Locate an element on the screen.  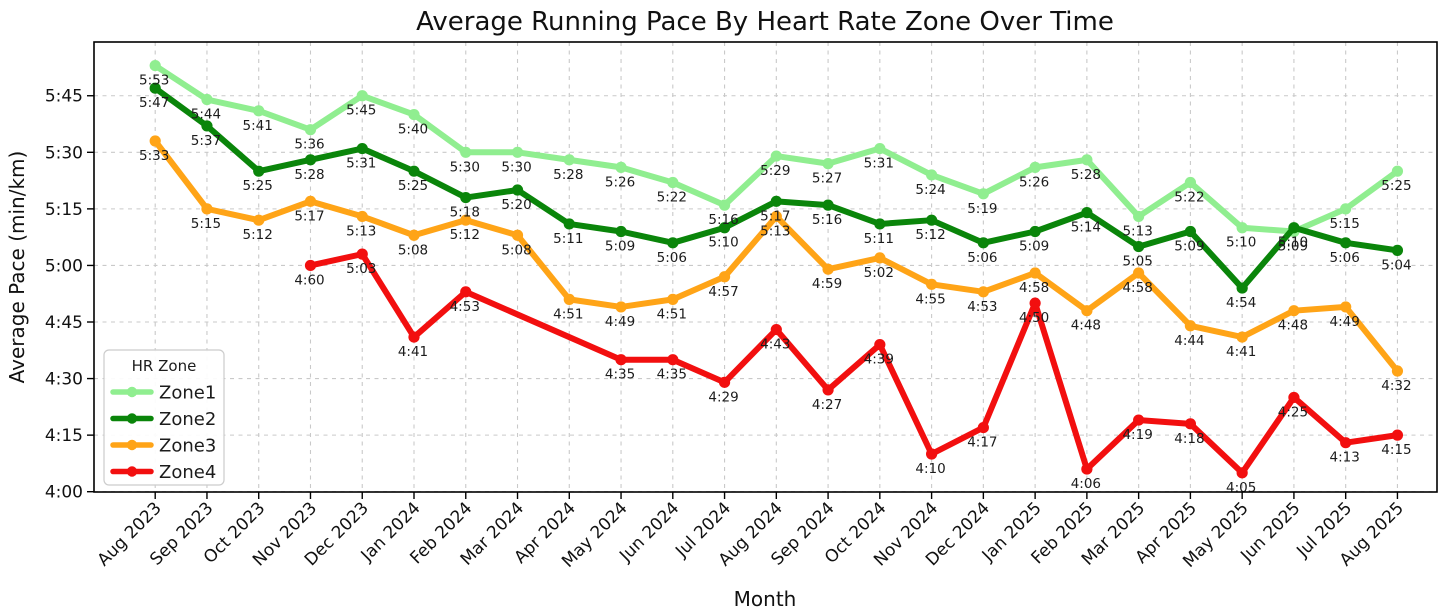
data-point-label: 5:26 is located at coordinates (1034, 182).